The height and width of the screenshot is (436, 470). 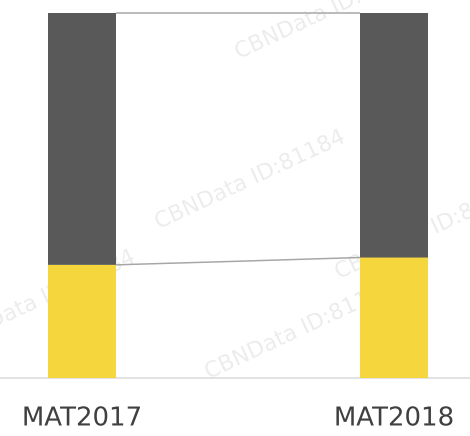 I want to click on x-tick-label: MAT2017, so click(x=82, y=418).